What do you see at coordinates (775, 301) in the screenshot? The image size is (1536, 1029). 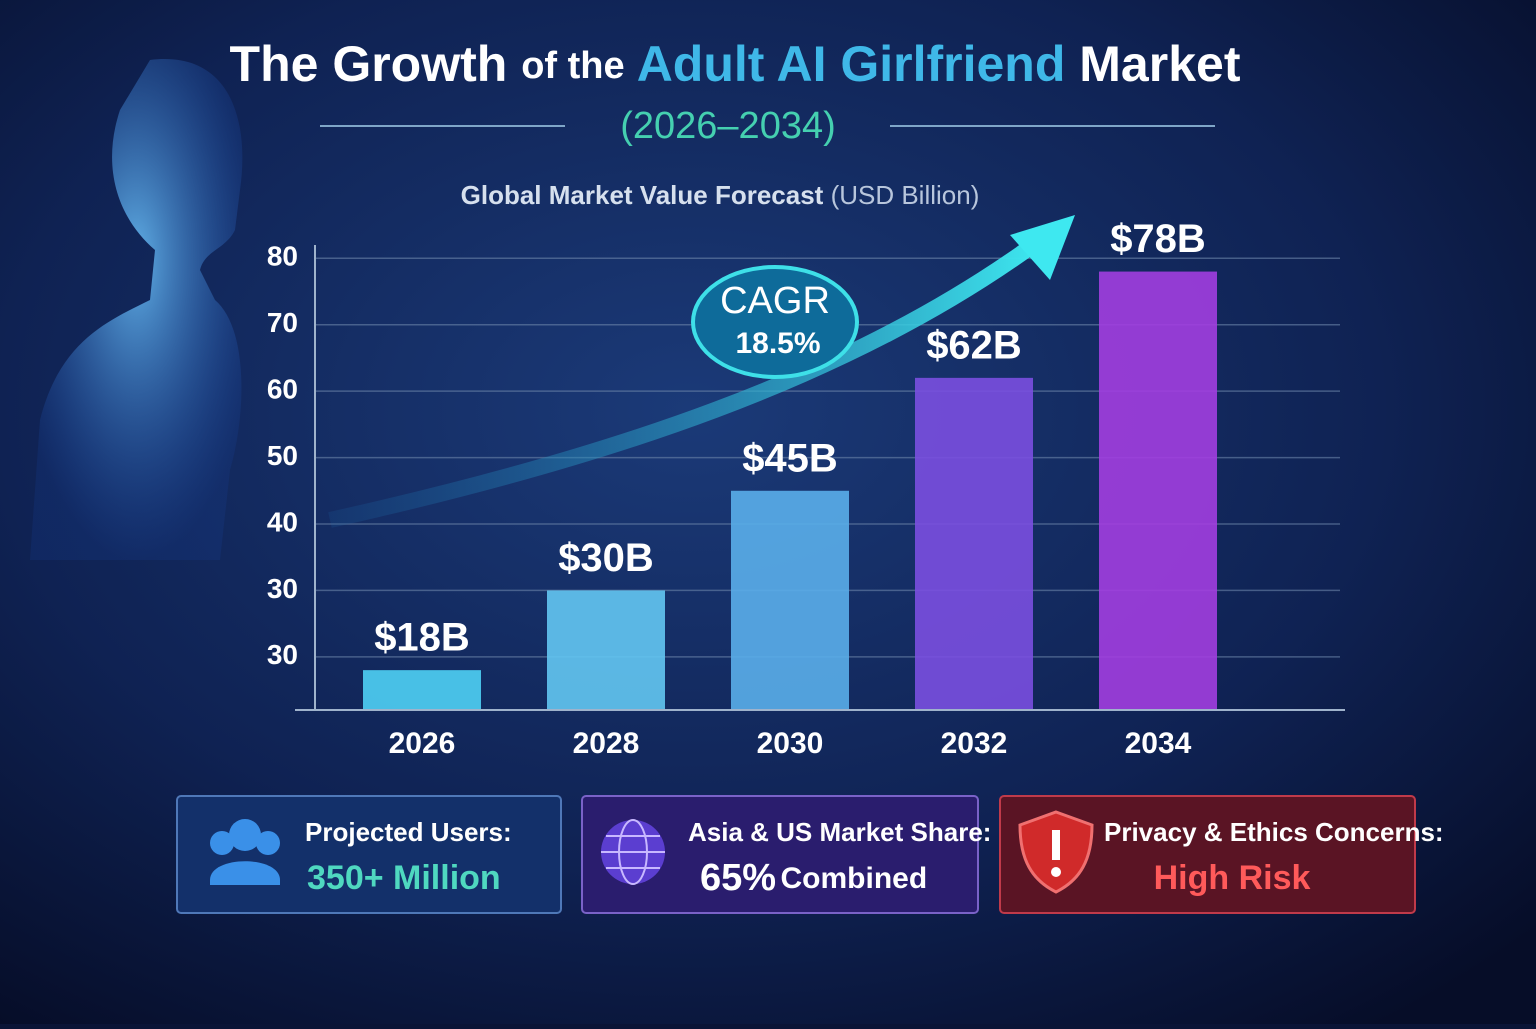 I see `cagr-label: CAGR` at bounding box center [775, 301].